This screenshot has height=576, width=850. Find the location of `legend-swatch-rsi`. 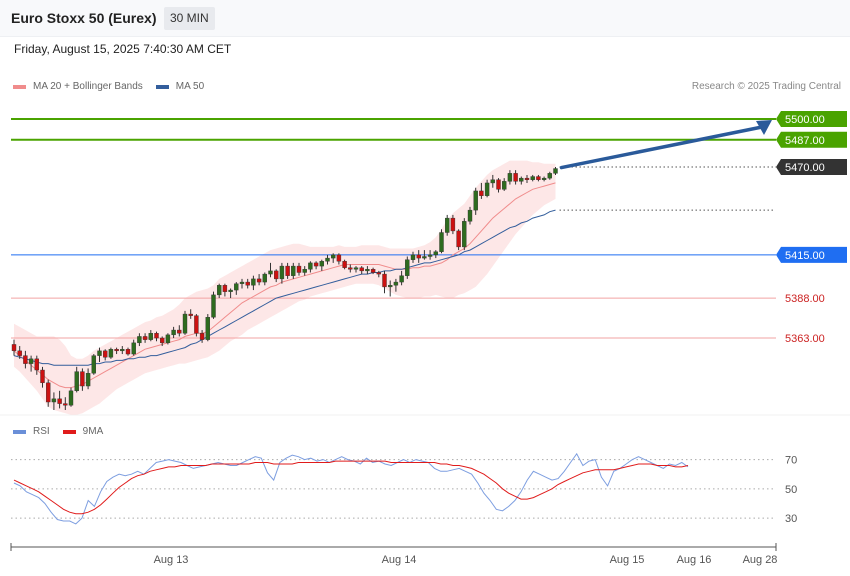

legend-swatch-rsi is located at coordinates (19, 431).